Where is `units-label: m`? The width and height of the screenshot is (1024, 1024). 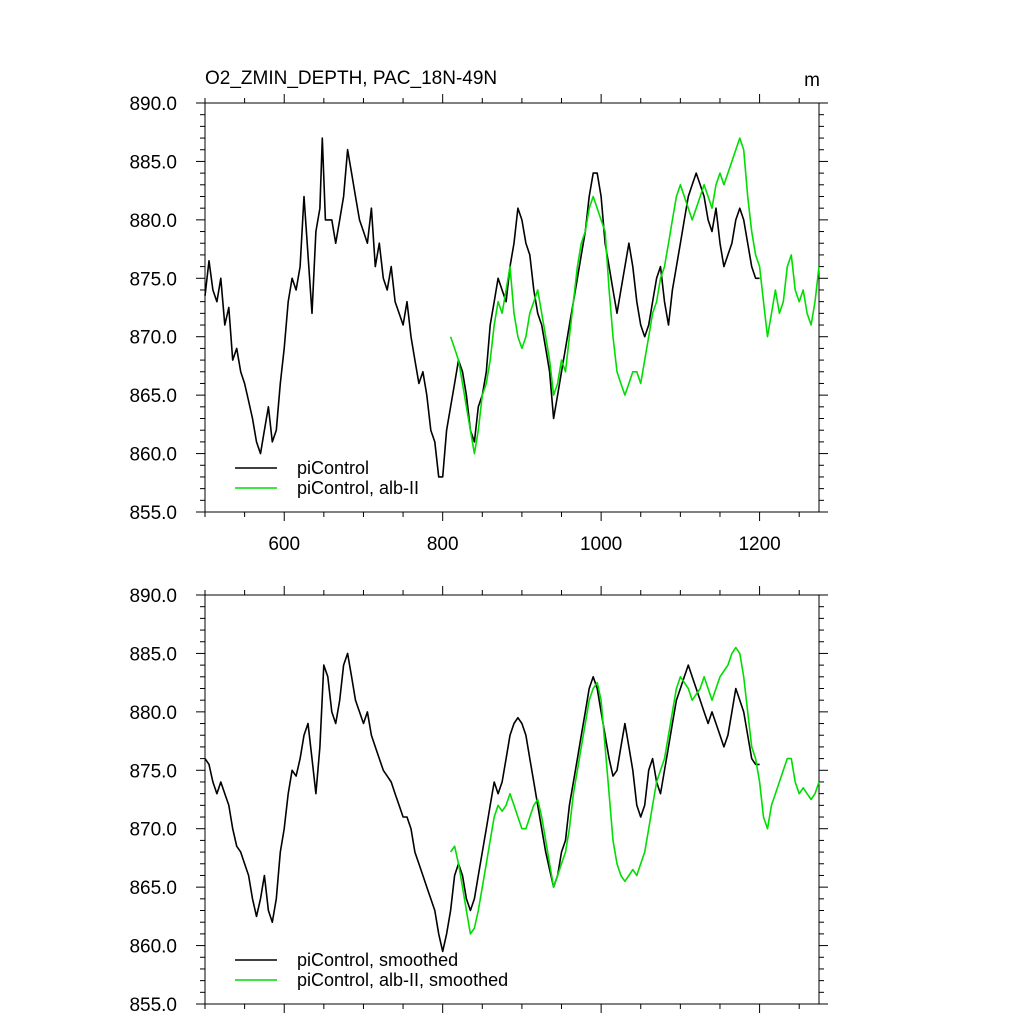 units-label: m is located at coordinates (812, 80).